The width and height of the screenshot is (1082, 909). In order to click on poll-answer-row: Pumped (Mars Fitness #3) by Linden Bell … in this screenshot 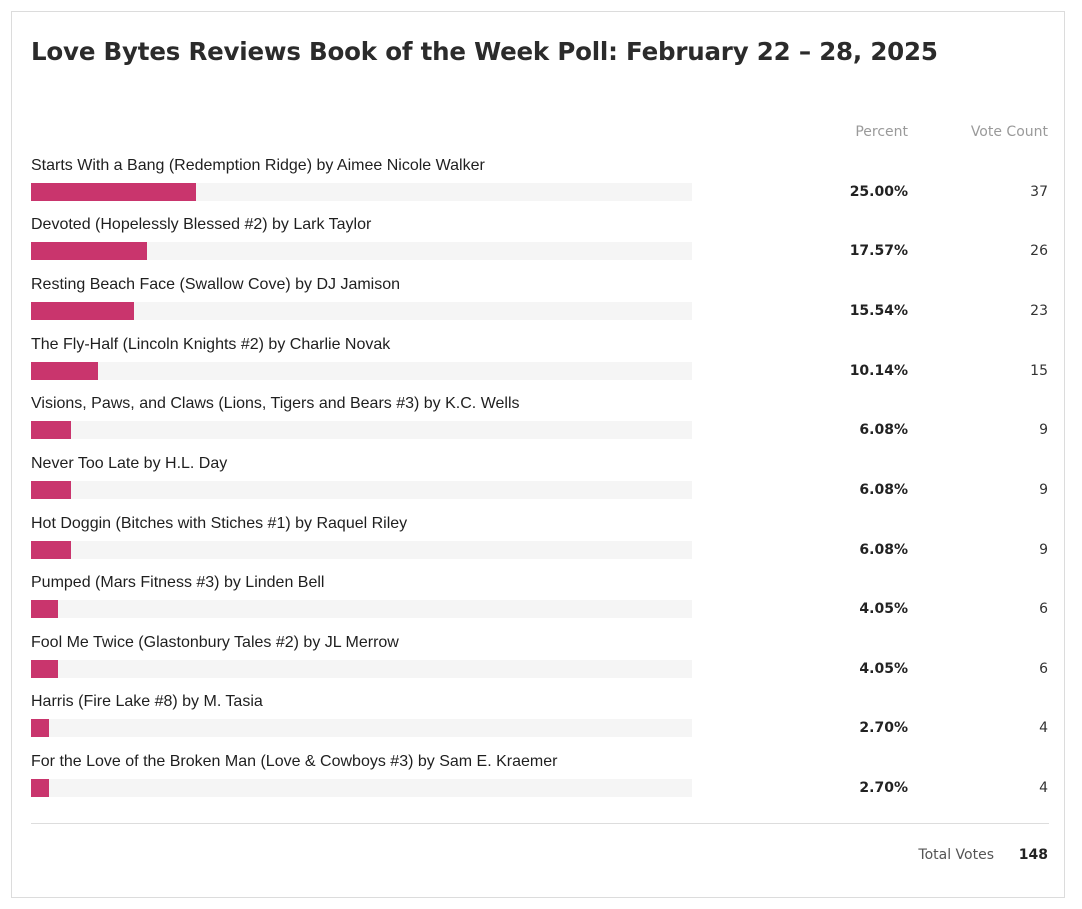, I will do `click(538, 604)`.